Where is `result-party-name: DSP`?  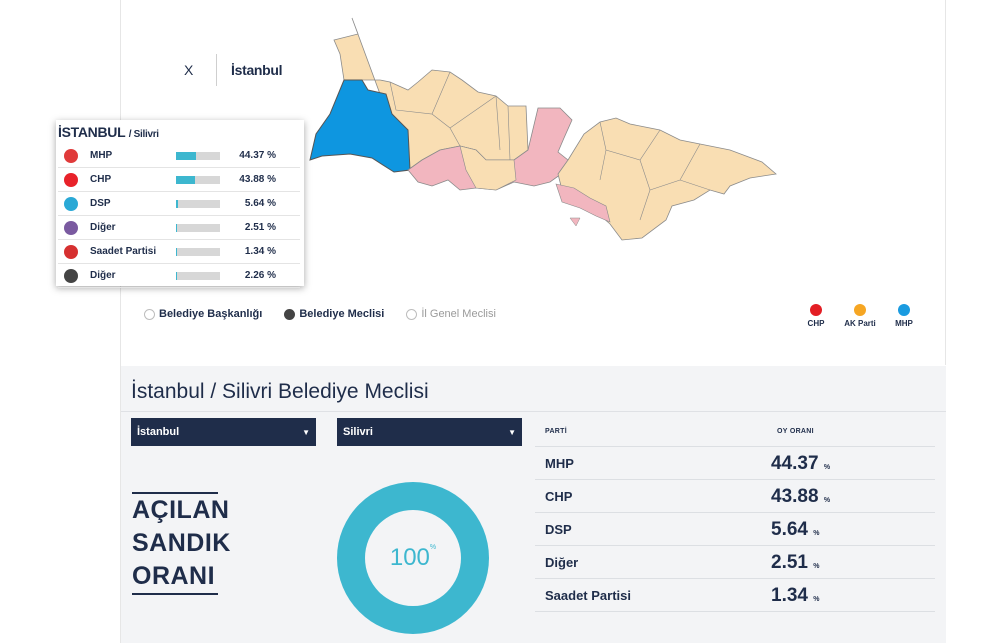 result-party-name: DSP is located at coordinates (558, 529).